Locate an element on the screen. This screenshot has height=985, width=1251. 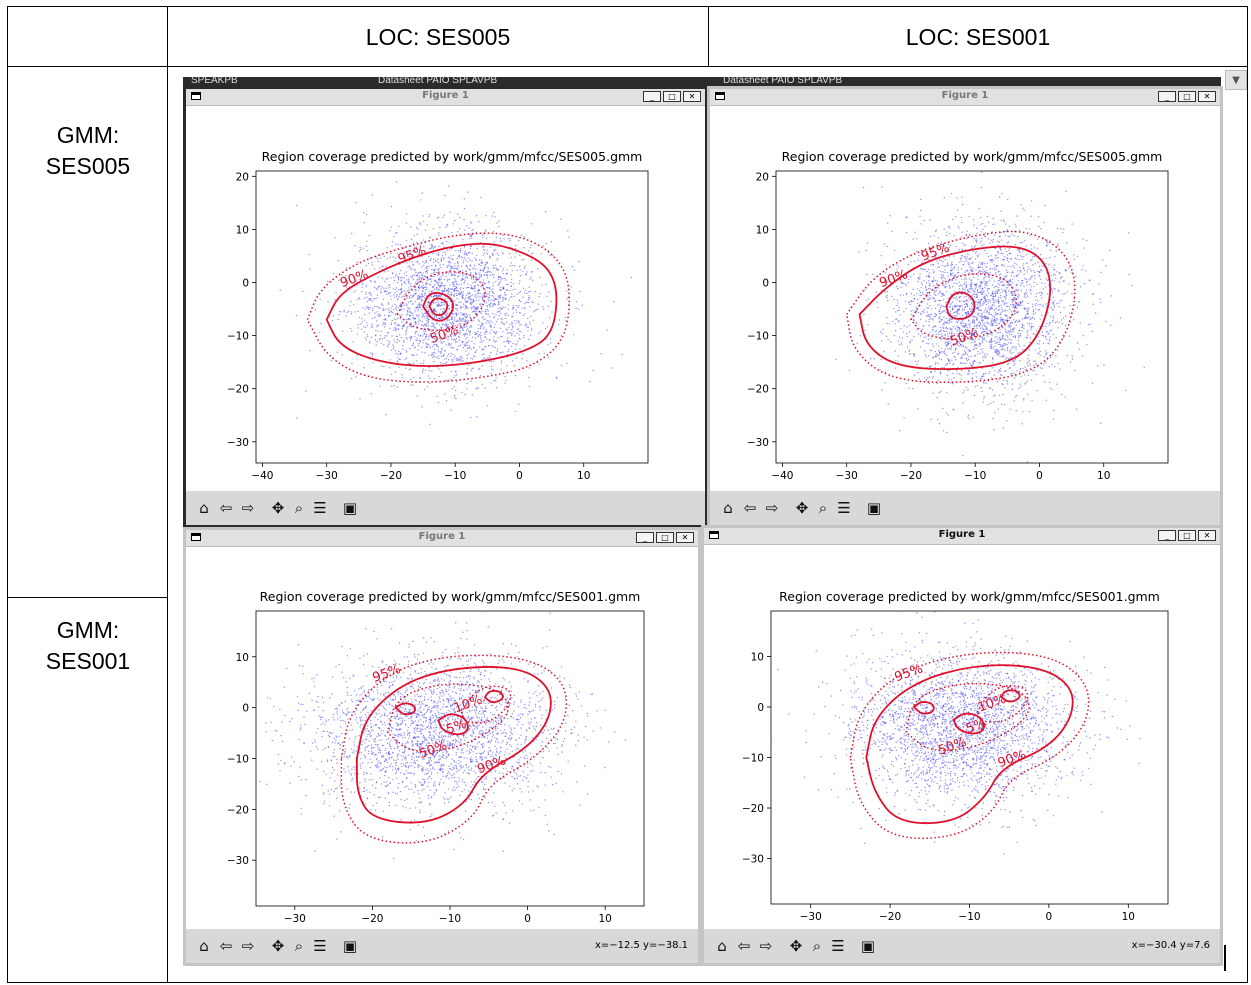
scroll-down-arrow-icon: ▼ is located at coordinates (1236, 80).